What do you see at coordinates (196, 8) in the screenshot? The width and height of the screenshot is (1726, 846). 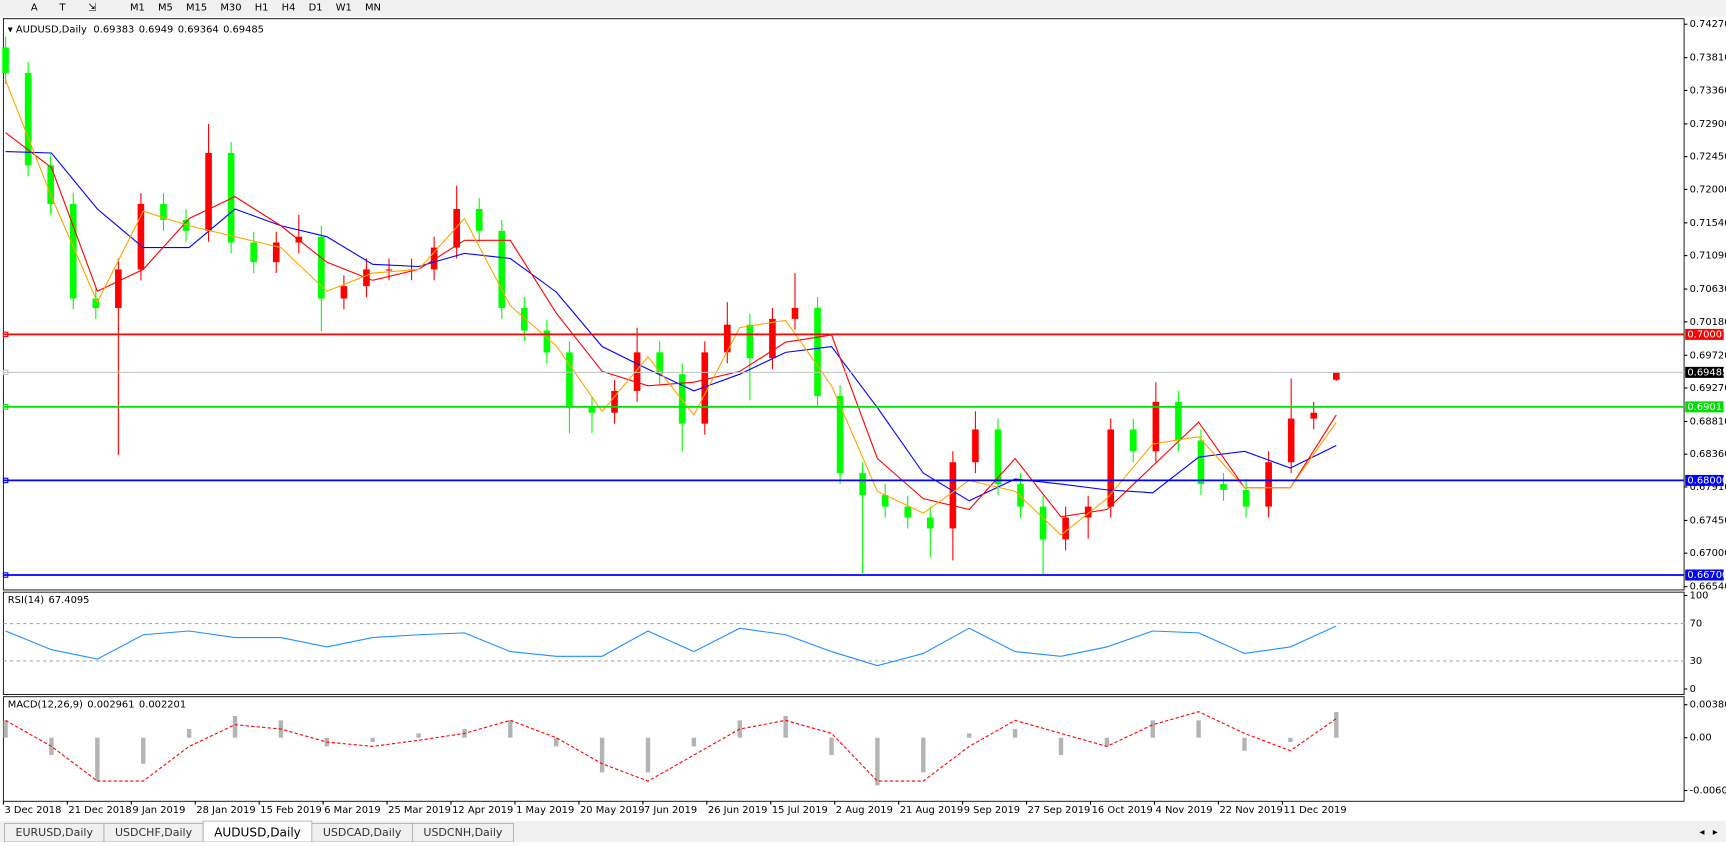 I see `timeframe-button: M15` at bounding box center [196, 8].